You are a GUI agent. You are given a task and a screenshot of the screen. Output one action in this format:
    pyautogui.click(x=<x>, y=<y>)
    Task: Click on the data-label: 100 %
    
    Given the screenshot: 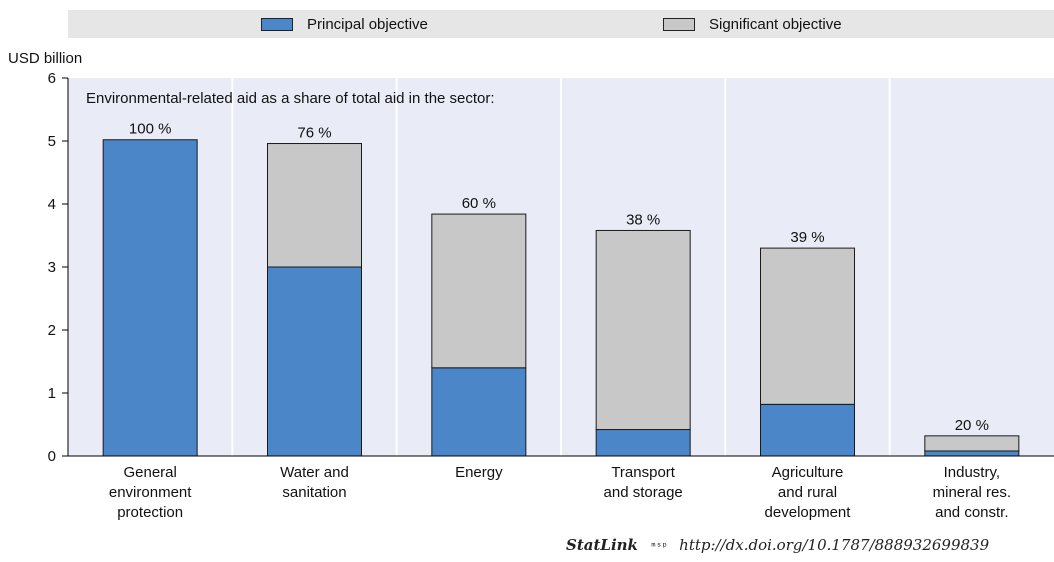 What is the action you would take?
    pyautogui.click(x=150, y=129)
    